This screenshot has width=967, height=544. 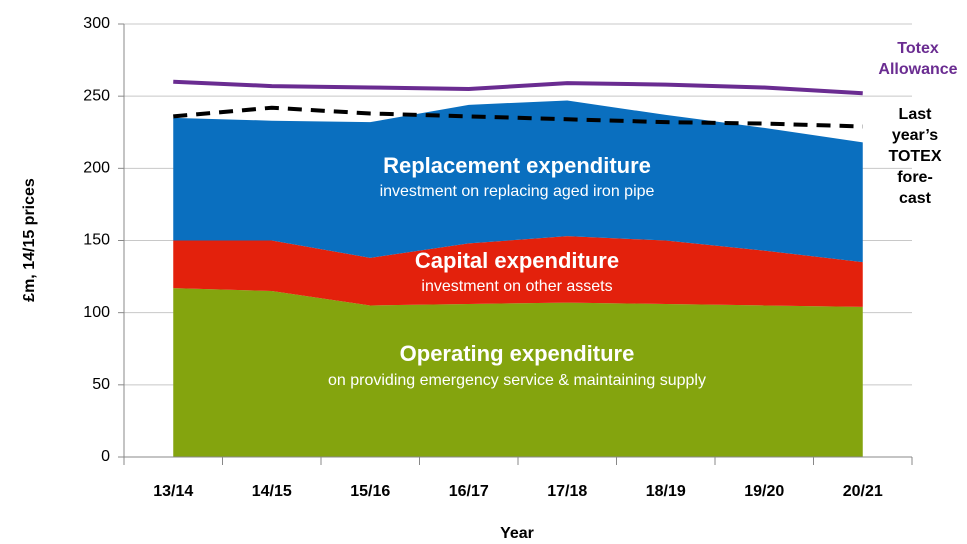 What do you see at coordinates (915, 156) in the screenshot?
I see `line-label: Last year’s TOTEX fore-cast` at bounding box center [915, 156].